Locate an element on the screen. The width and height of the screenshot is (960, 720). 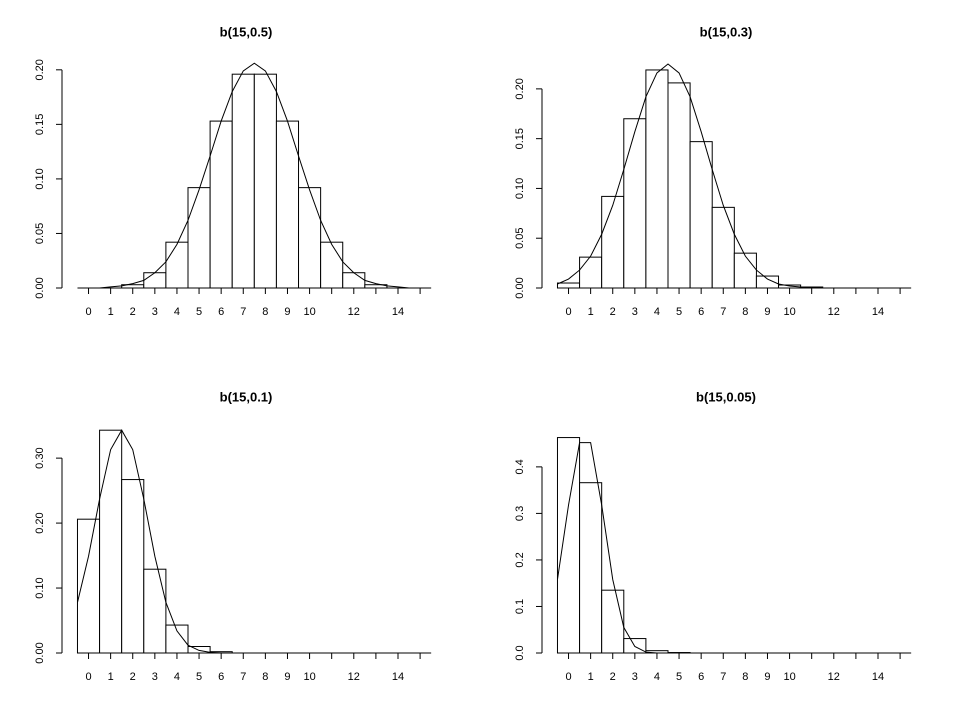
chart-title: b(15,0.1) is located at coordinates (246, 396).